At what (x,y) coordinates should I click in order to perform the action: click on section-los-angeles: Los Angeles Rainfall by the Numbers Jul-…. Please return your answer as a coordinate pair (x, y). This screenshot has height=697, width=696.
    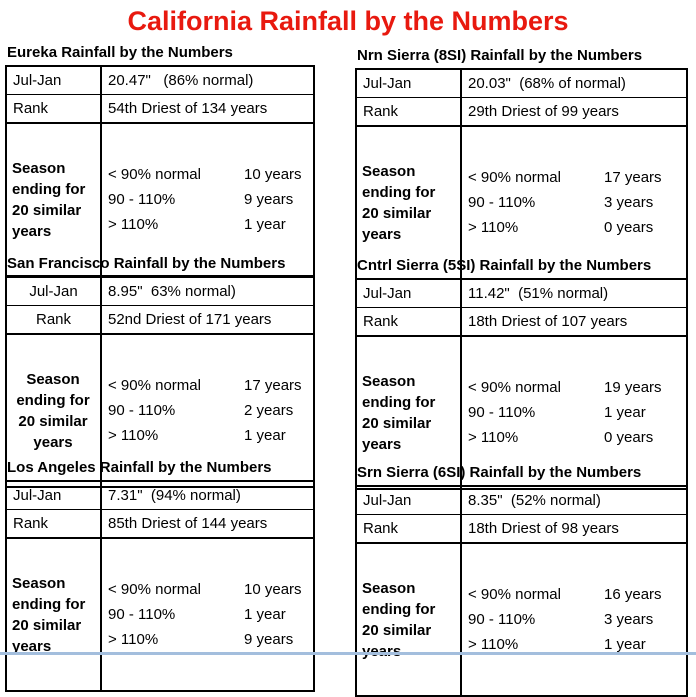
    Looking at the image, I should click on (160, 575).